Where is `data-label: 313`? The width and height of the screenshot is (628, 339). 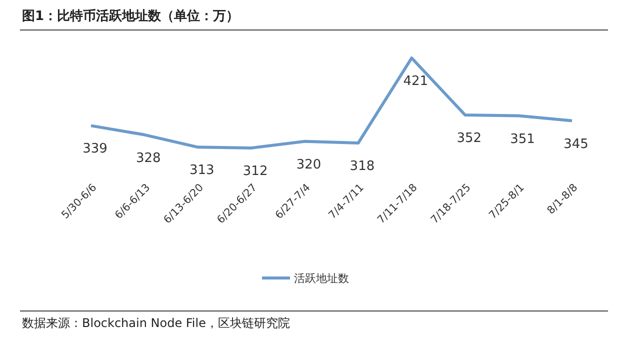
data-label: 313 is located at coordinates (201, 170).